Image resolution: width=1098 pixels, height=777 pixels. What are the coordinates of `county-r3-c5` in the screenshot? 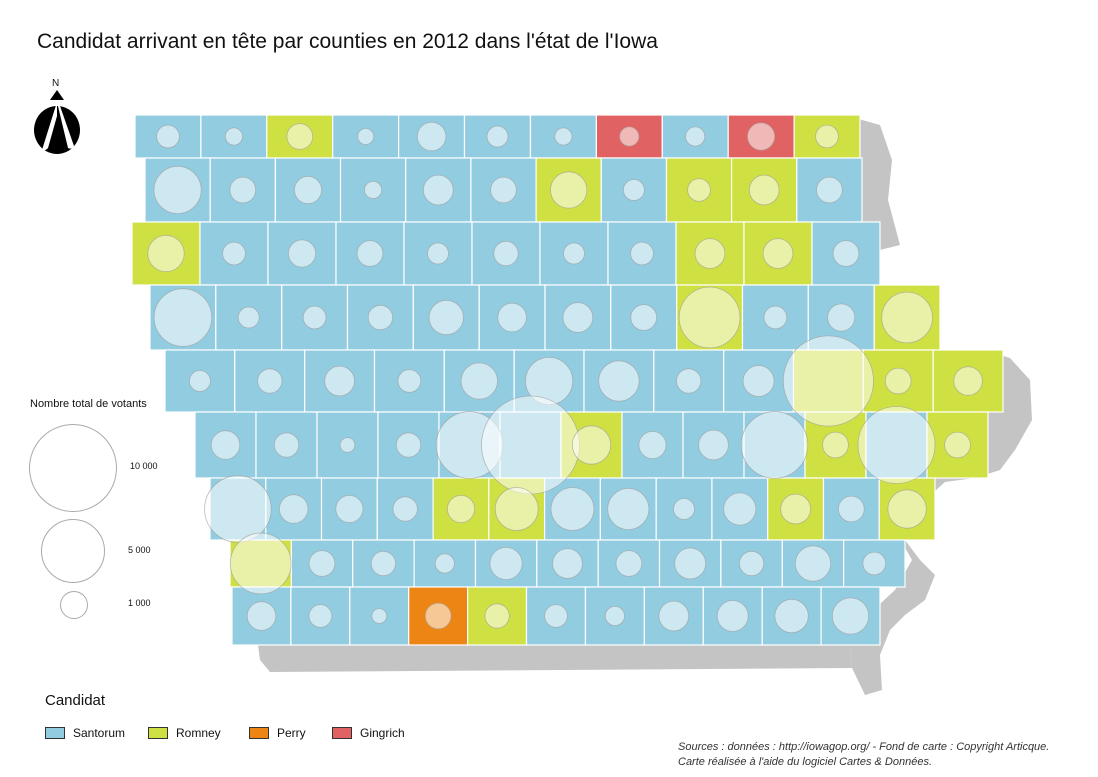 It's located at (512, 317).